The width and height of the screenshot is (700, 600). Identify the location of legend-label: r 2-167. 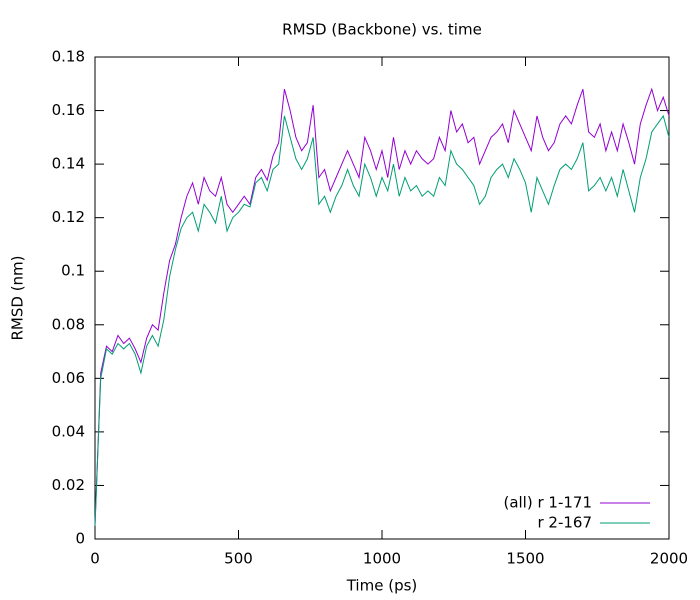
(564, 523).